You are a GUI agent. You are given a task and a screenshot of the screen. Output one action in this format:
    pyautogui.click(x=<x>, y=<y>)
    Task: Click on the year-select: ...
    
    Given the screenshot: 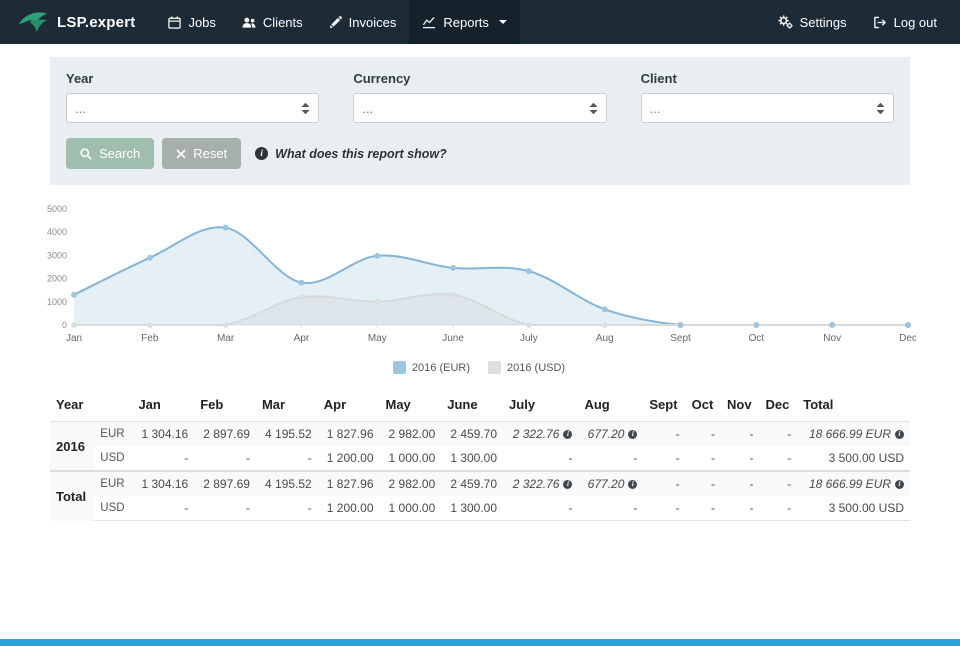 What is the action you would take?
    pyautogui.click(x=193, y=108)
    